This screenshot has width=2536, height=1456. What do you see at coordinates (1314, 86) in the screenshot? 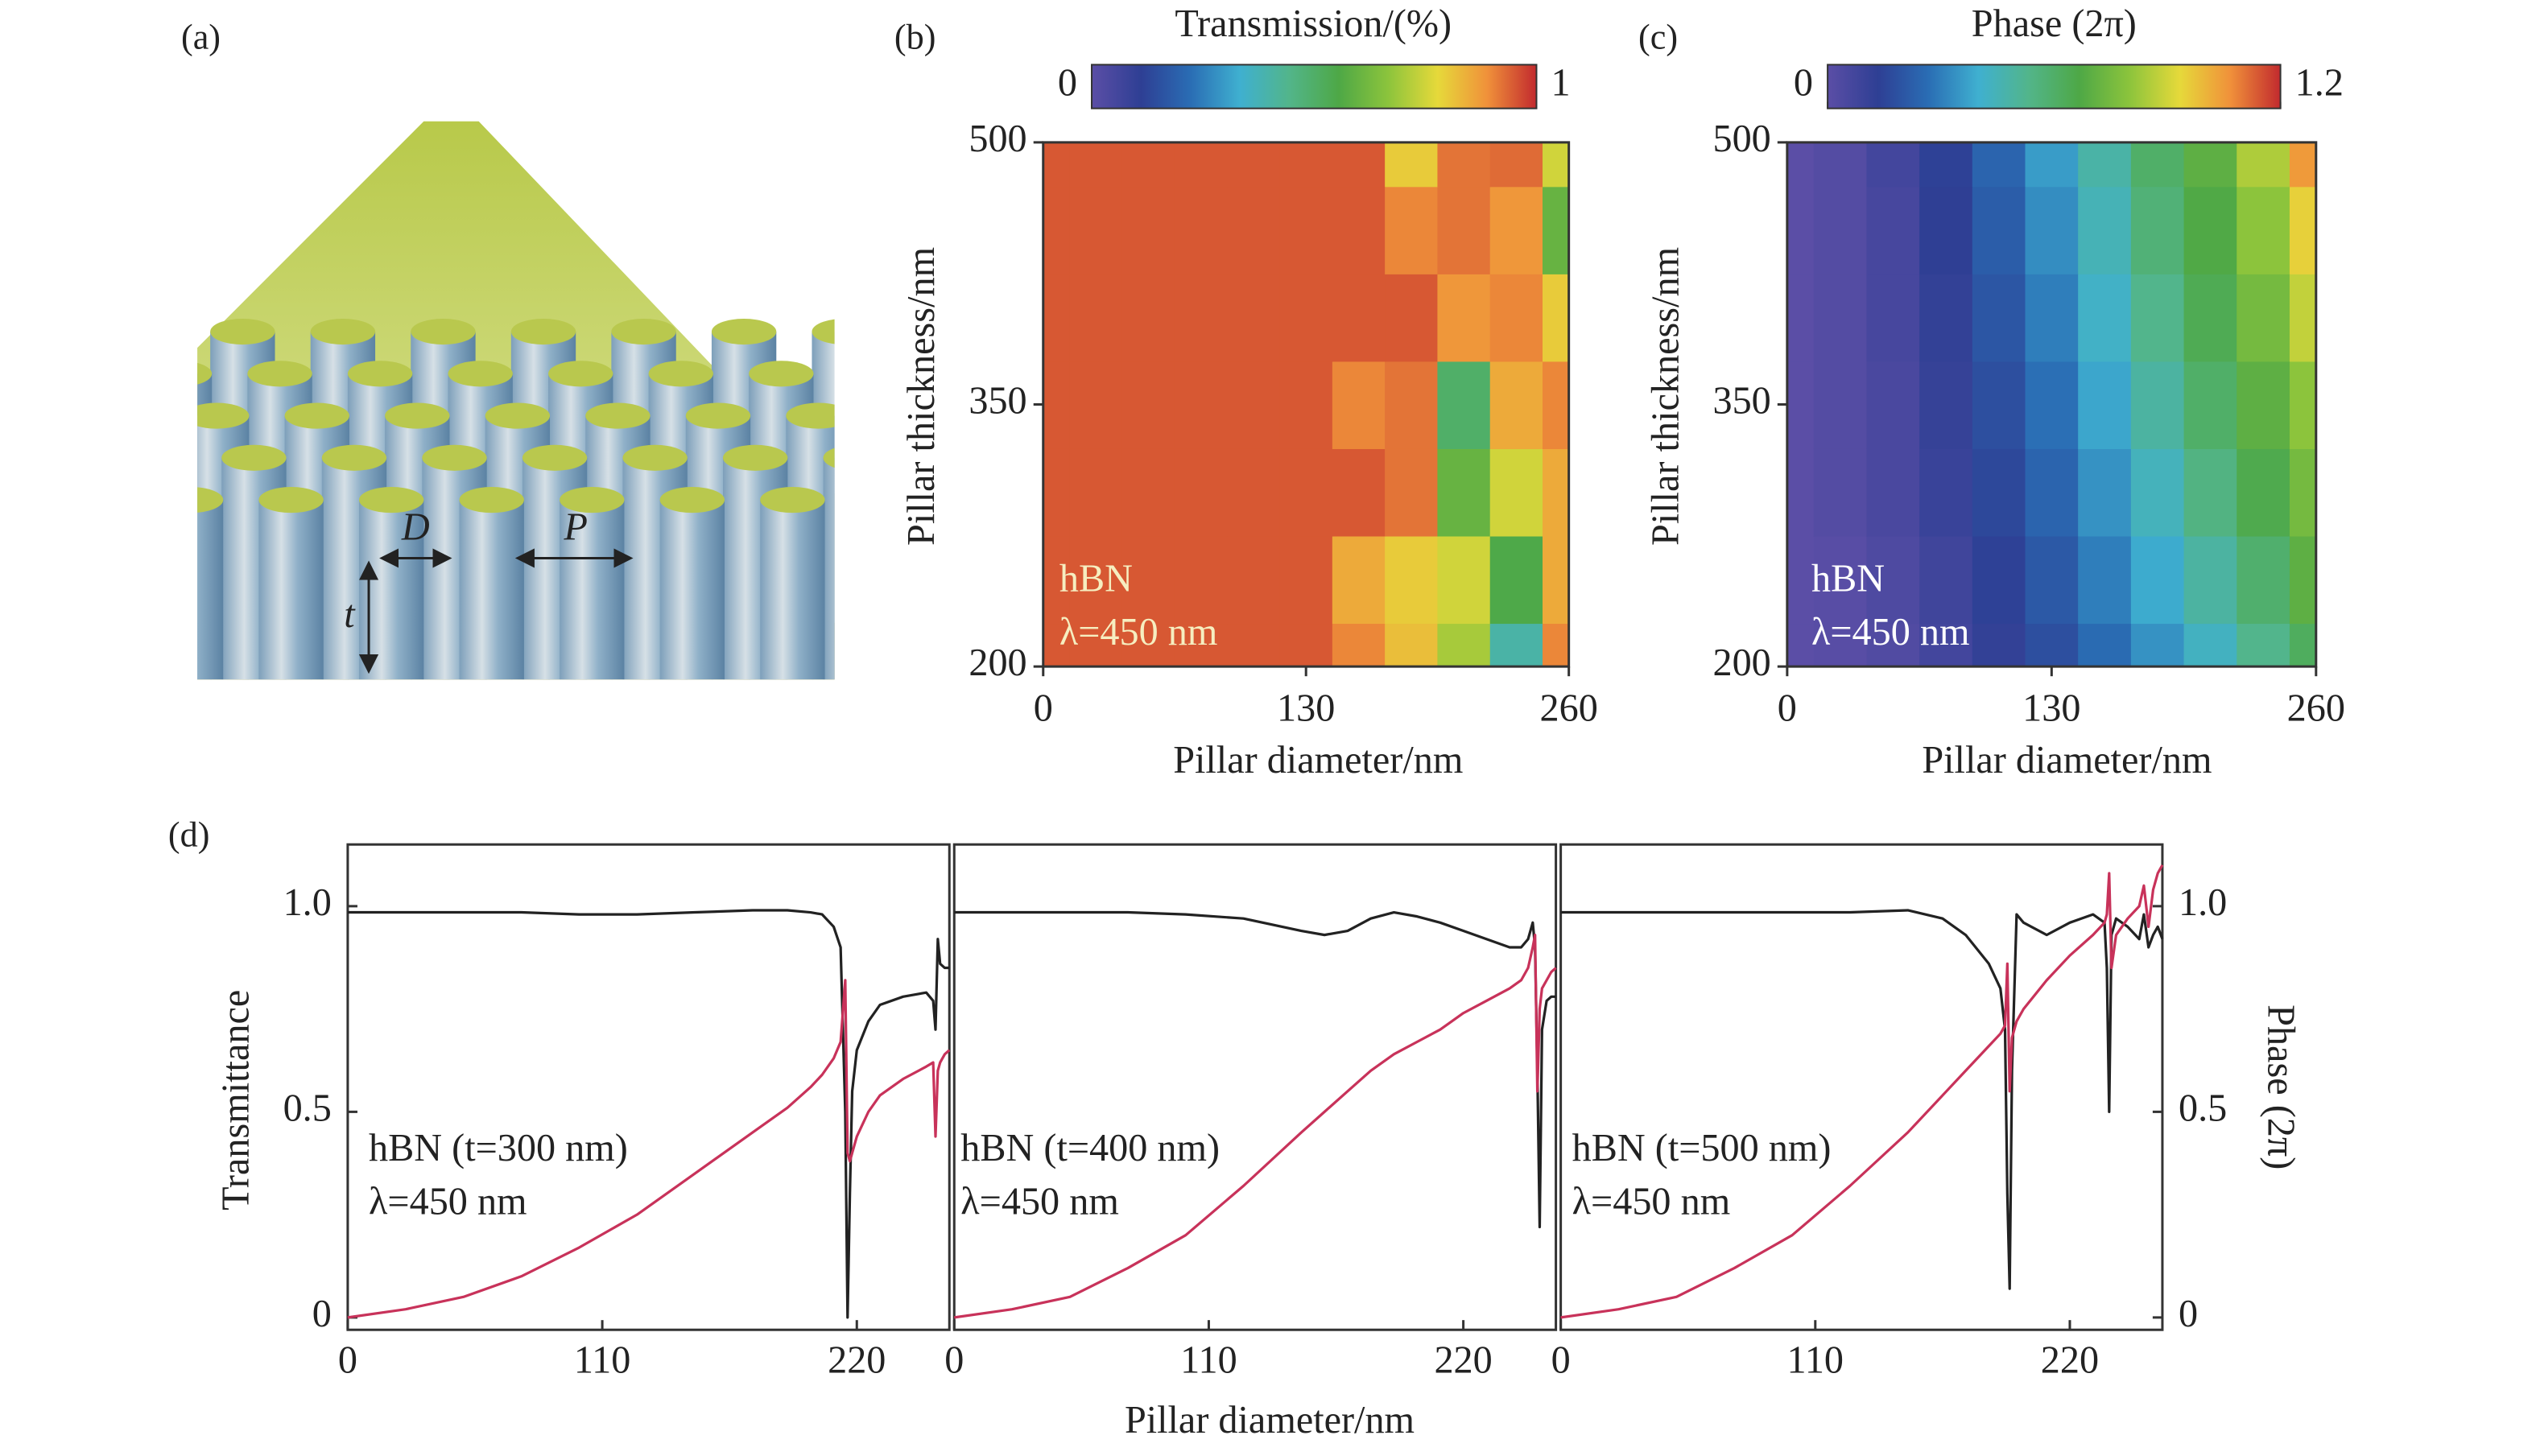
I see `colorbar` at bounding box center [1314, 86].